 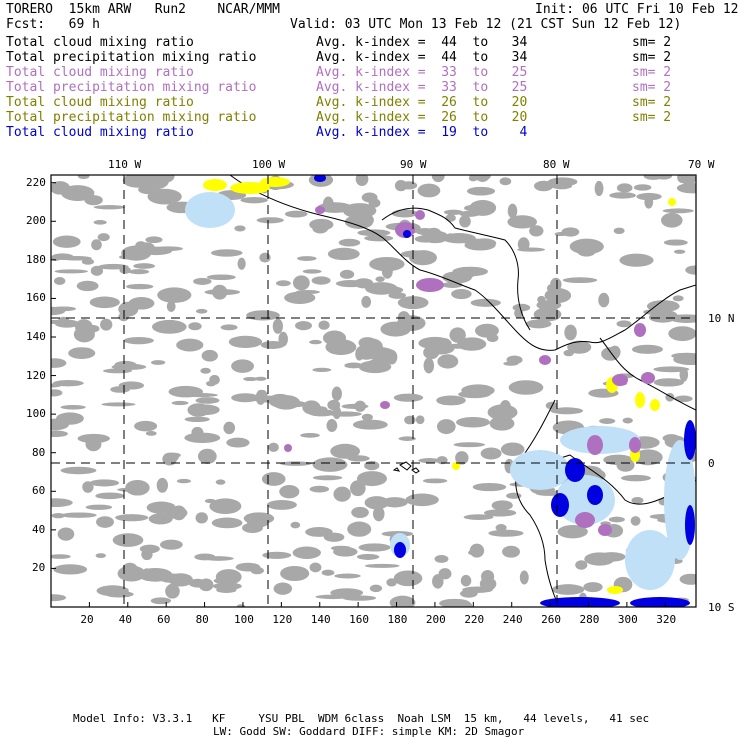 What do you see at coordinates (87, 619) in the screenshot?
I see `x-tick-label: 20` at bounding box center [87, 619].